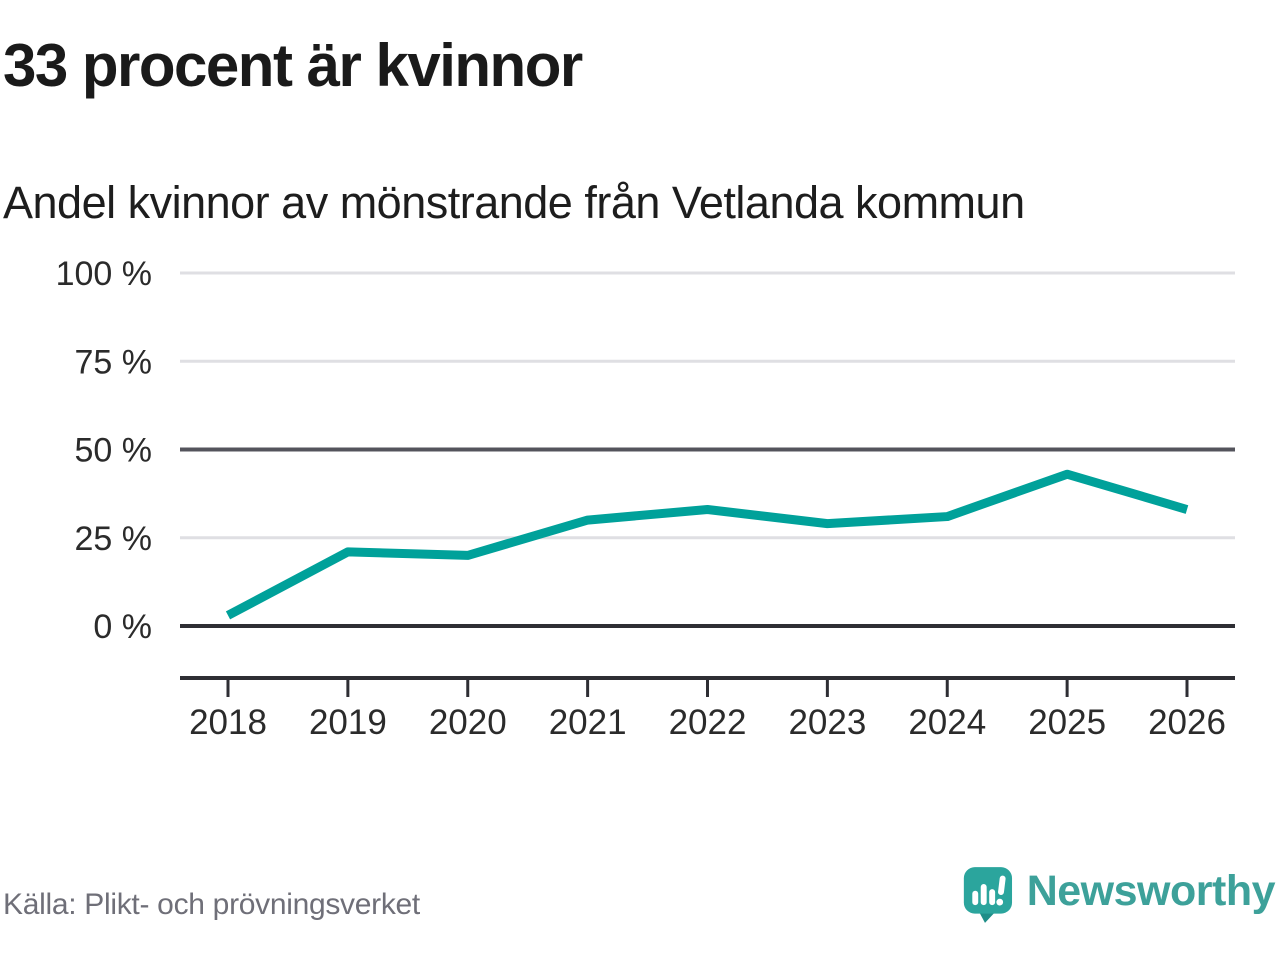  What do you see at coordinates (228, 722) in the screenshot?
I see `x-axis-tick-label: 2018` at bounding box center [228, 722].